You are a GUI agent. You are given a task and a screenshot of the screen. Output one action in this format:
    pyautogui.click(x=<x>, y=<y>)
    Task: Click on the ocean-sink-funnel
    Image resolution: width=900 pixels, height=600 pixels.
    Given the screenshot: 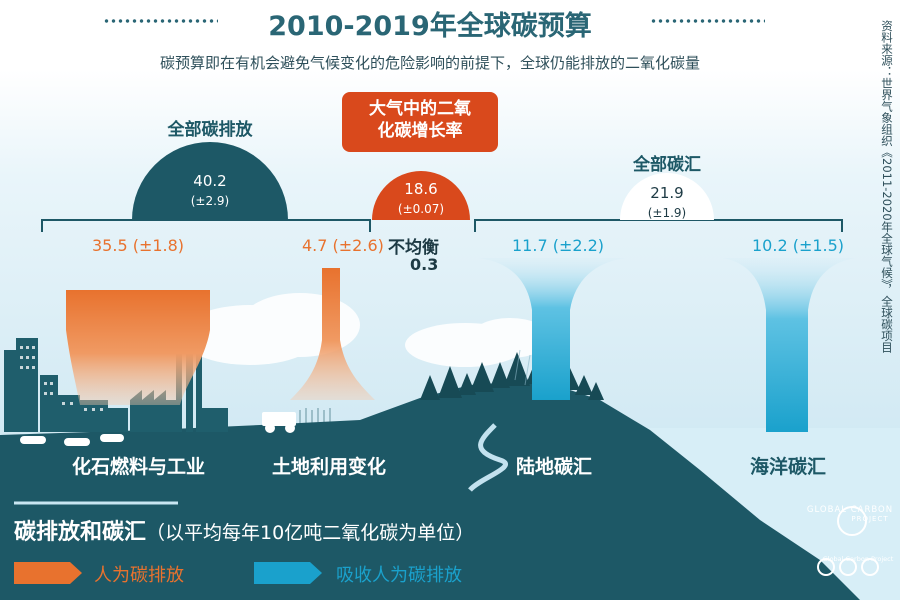 What is the action you would take?
    pyautogui.click(x=789, y=345)
    